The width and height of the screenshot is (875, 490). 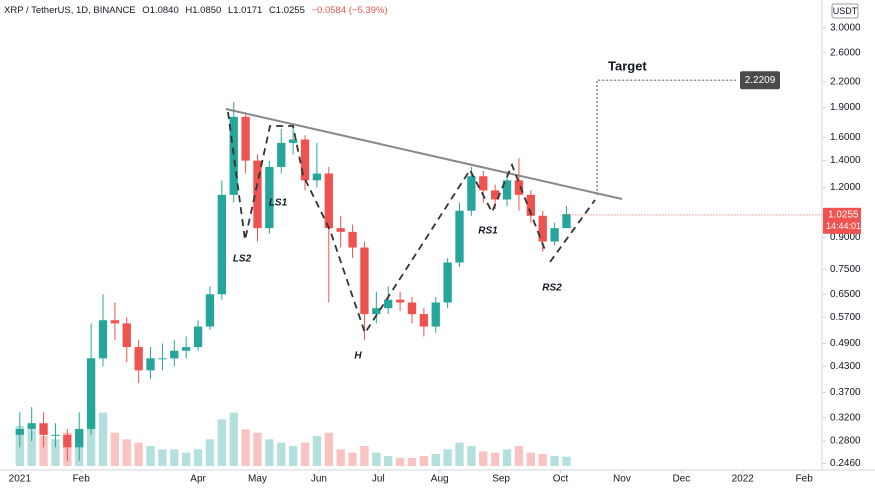 What do you see at coordinates (488, 231) in the screenshot?
I see `annotation: RS1` at bounding box center [488, 231].